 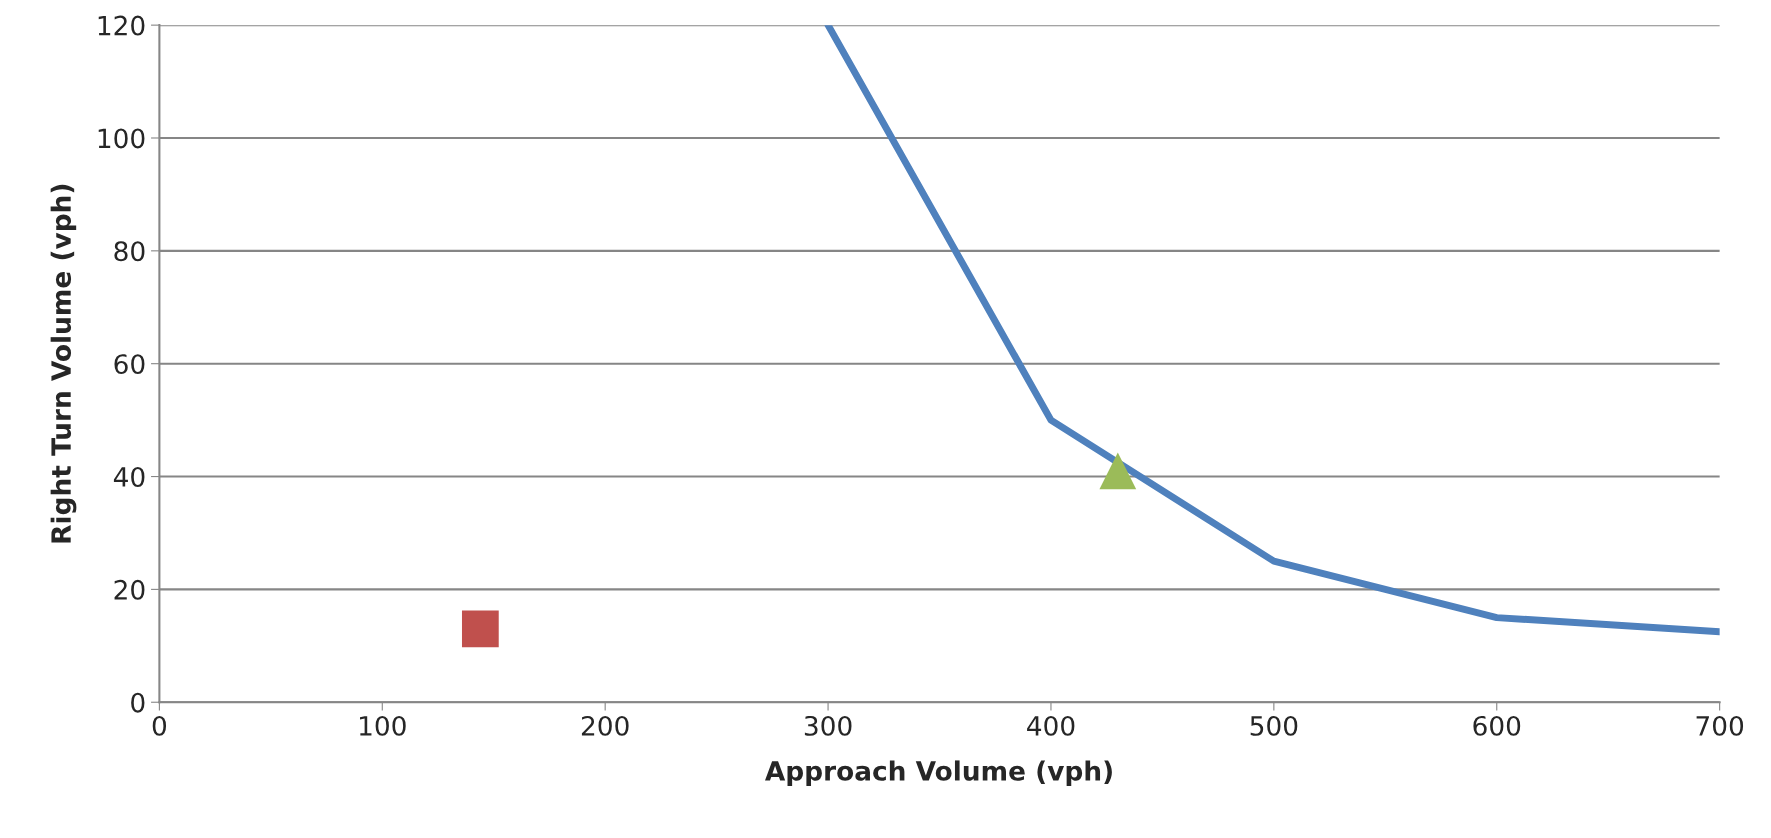 I want to click on y-tick-label: 120, so click(x=121, y=25).